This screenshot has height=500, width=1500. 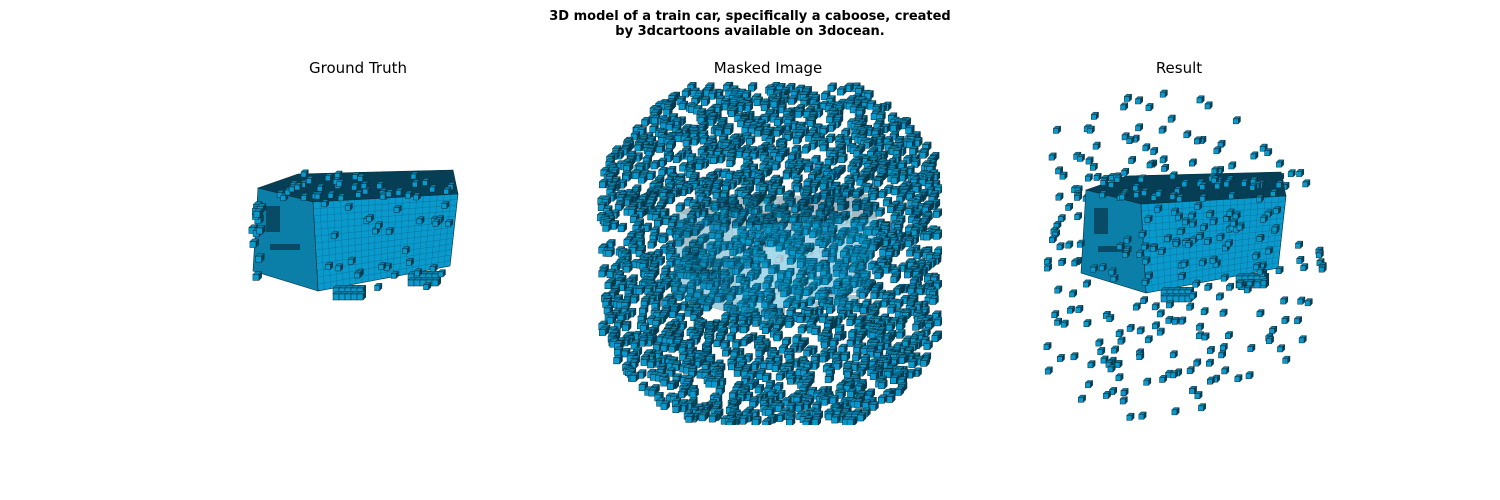 I want to click on result-voxel-render, so click(x=1185, y=255).